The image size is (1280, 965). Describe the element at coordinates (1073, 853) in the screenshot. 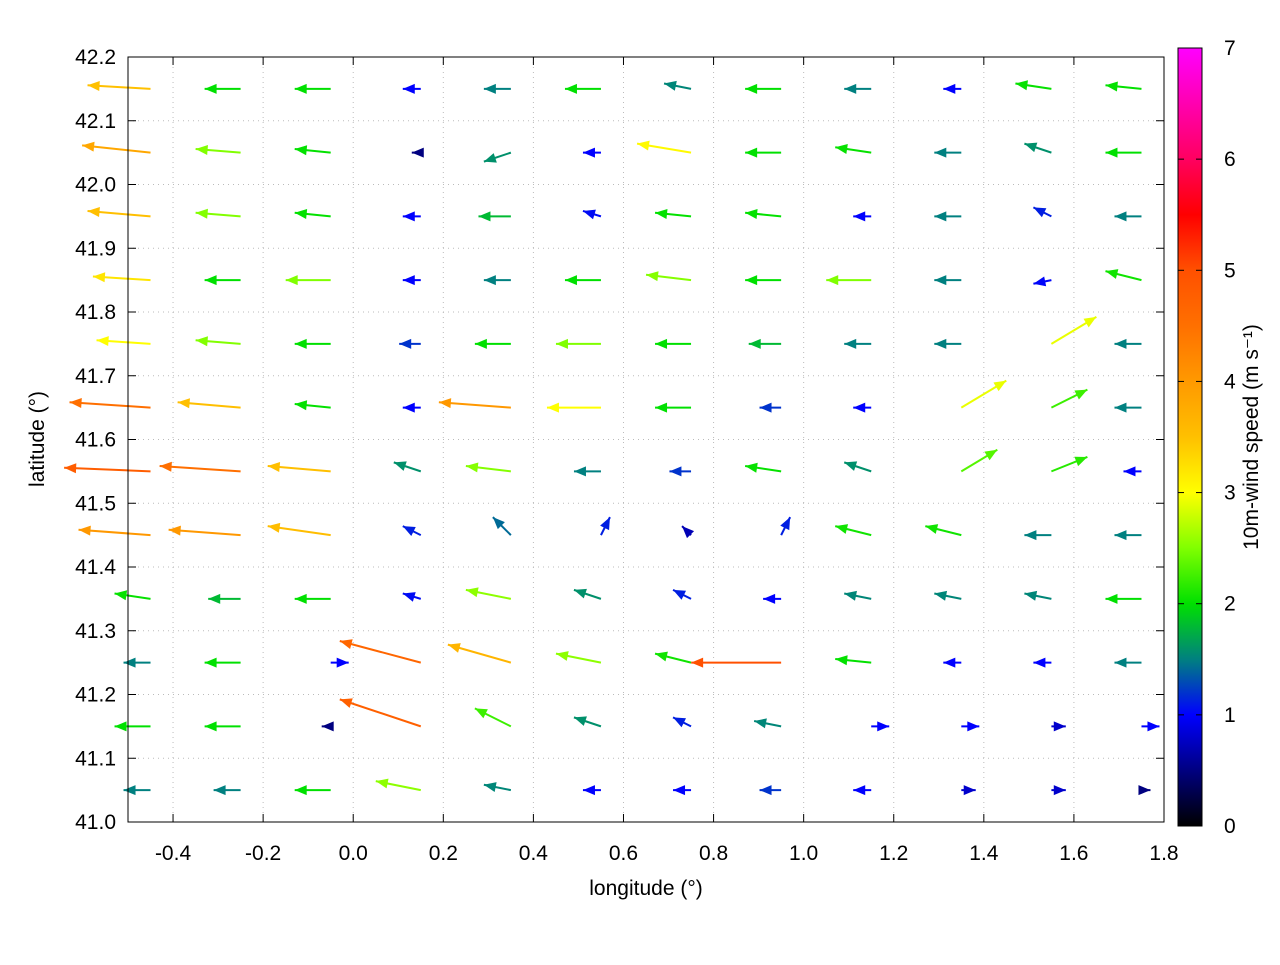

I see `x-tick-label: 1.6` at that location.